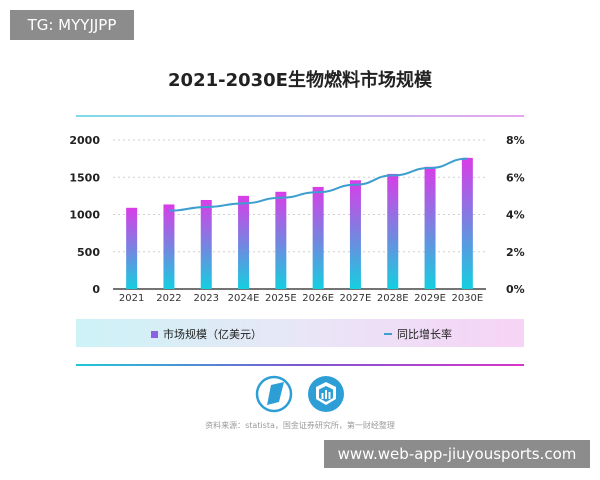 This screenshot has height=480, width=600. I want to click on source-note: 资料来源：statista，国金证券研究所，第一财经整理, so click(300, 425).